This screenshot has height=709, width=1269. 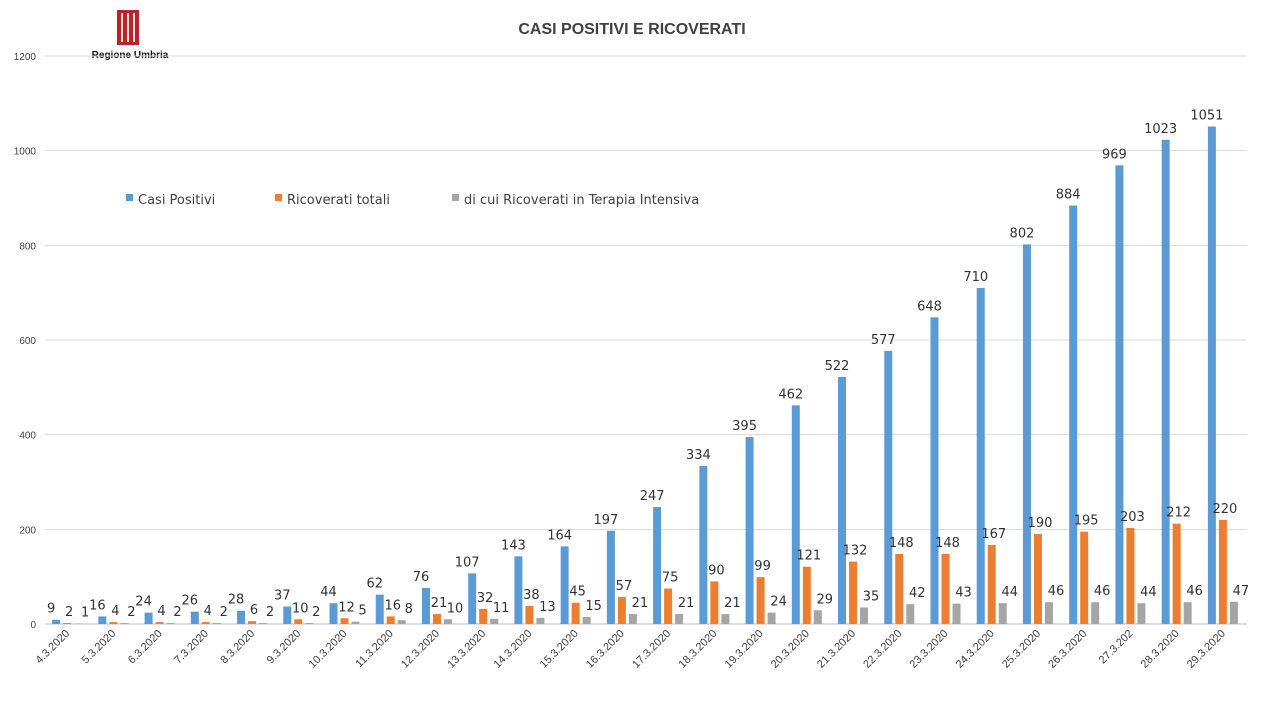 What do you see at coordinates (237, 647) in the screenshot?
I see `x-tick-label: 8.3.2020` at bounding box center [237, 647].